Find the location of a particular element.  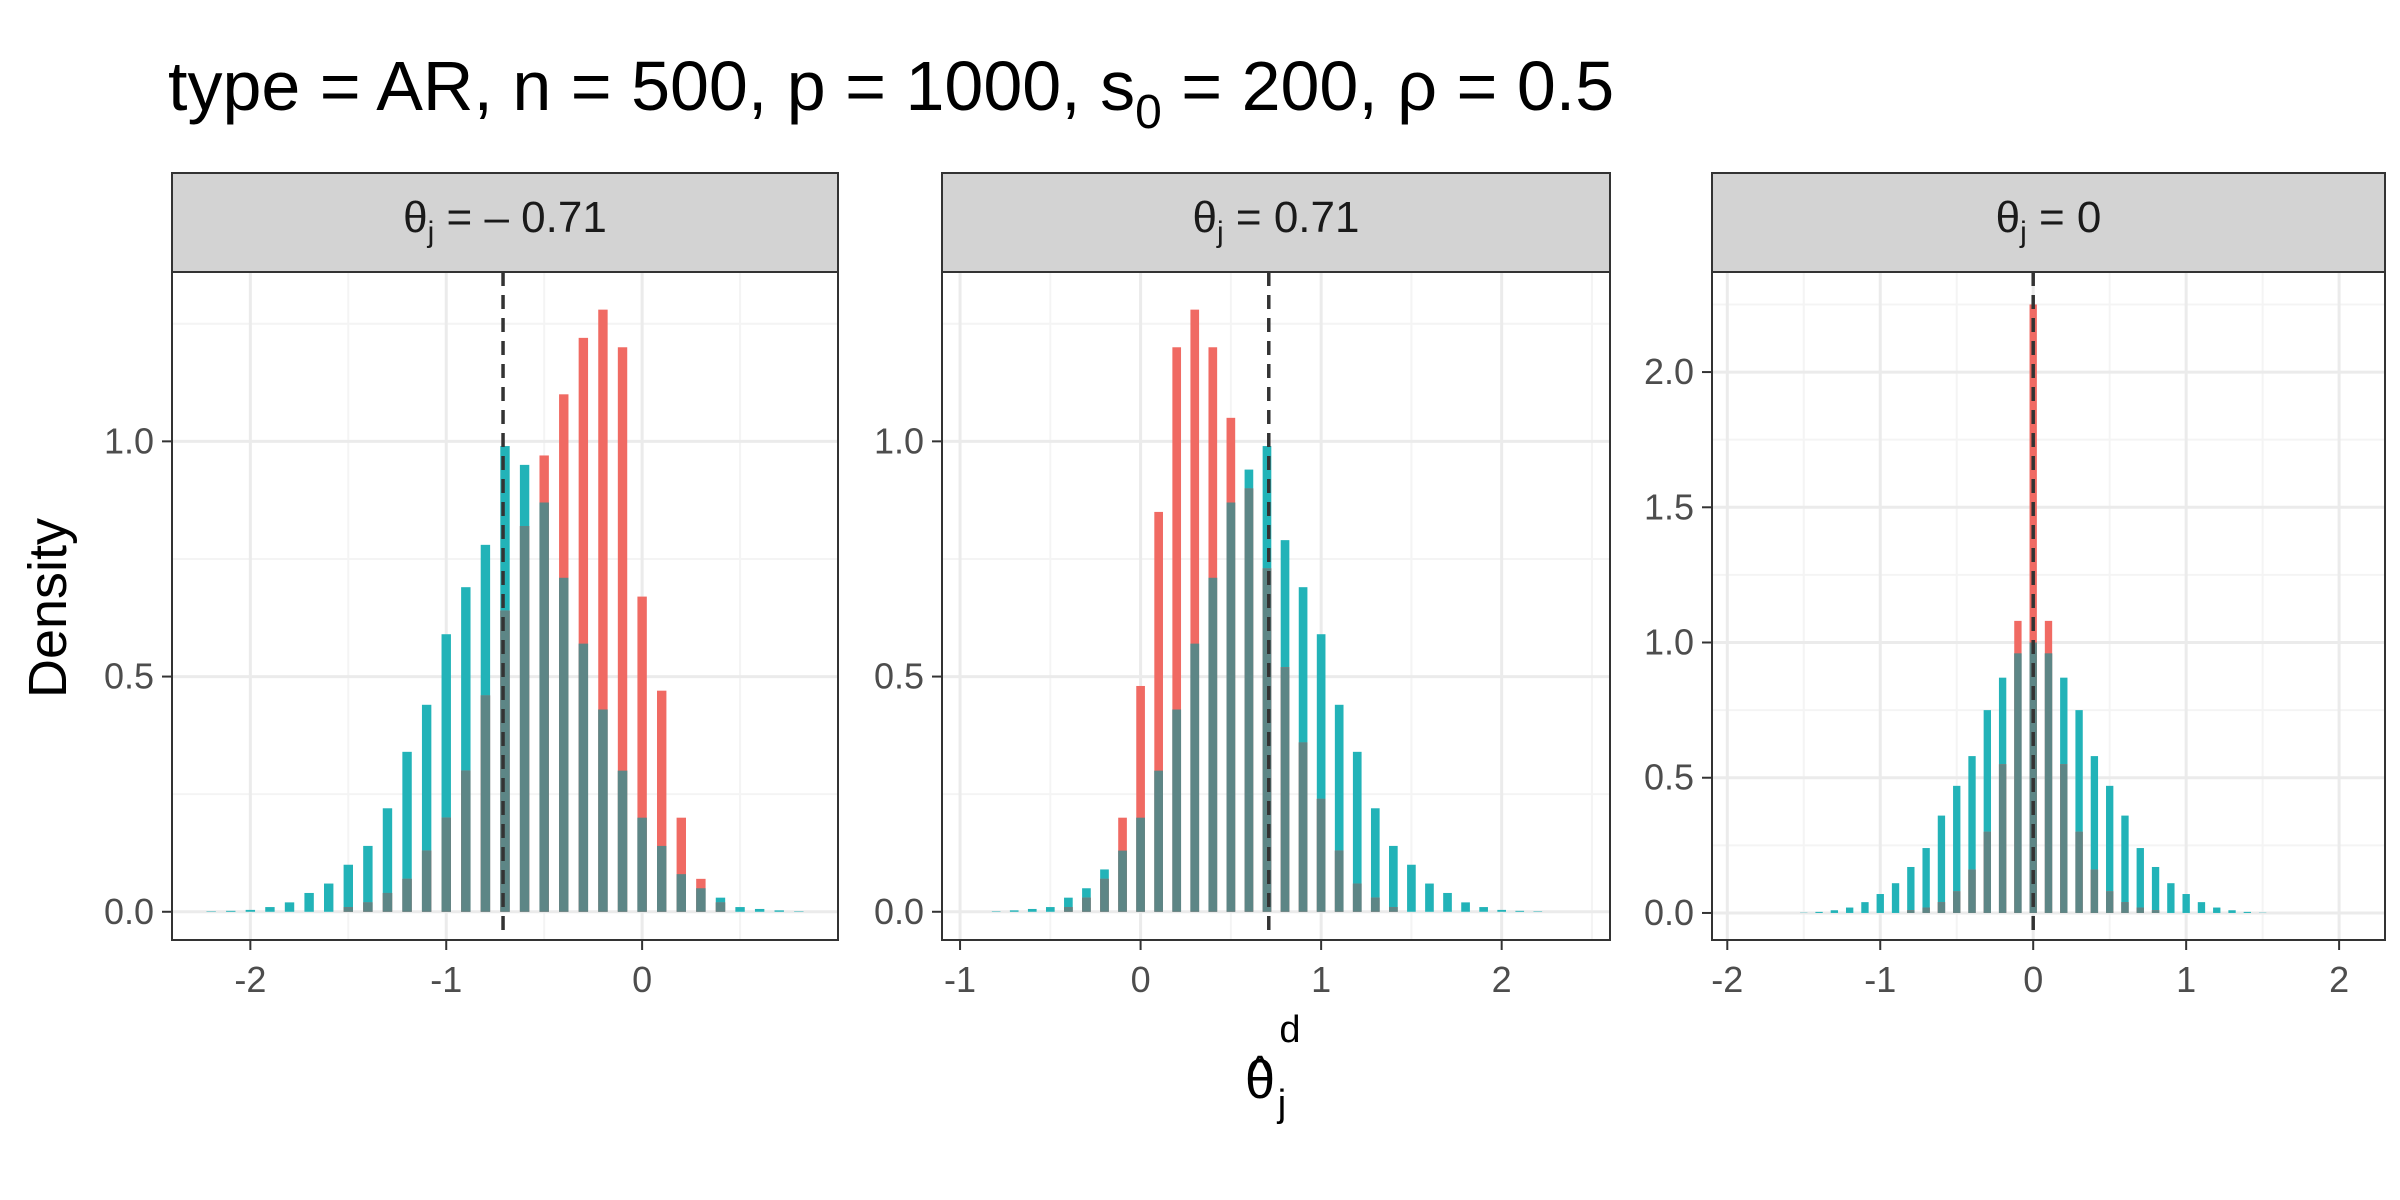

x-axis-title-base: θ is located at coordinates (1260, 1080).